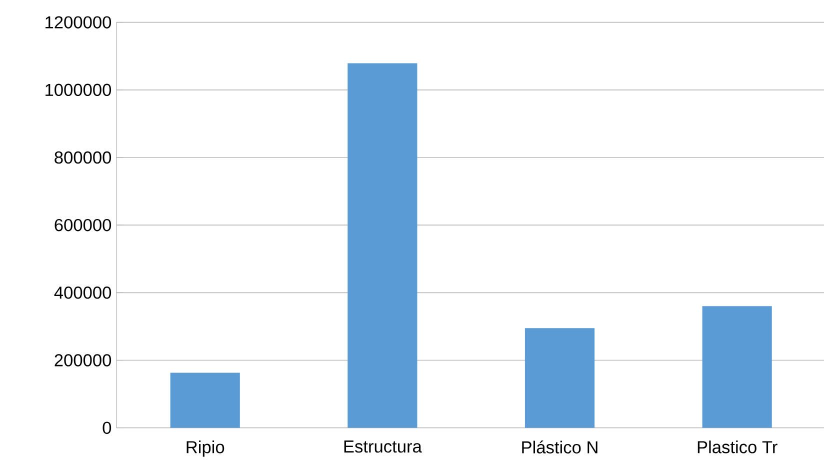  What do you see at coordinates (83, 292) in the screenshot?
I see `y-tick-label: 400000` at bounding box center [83, 292].